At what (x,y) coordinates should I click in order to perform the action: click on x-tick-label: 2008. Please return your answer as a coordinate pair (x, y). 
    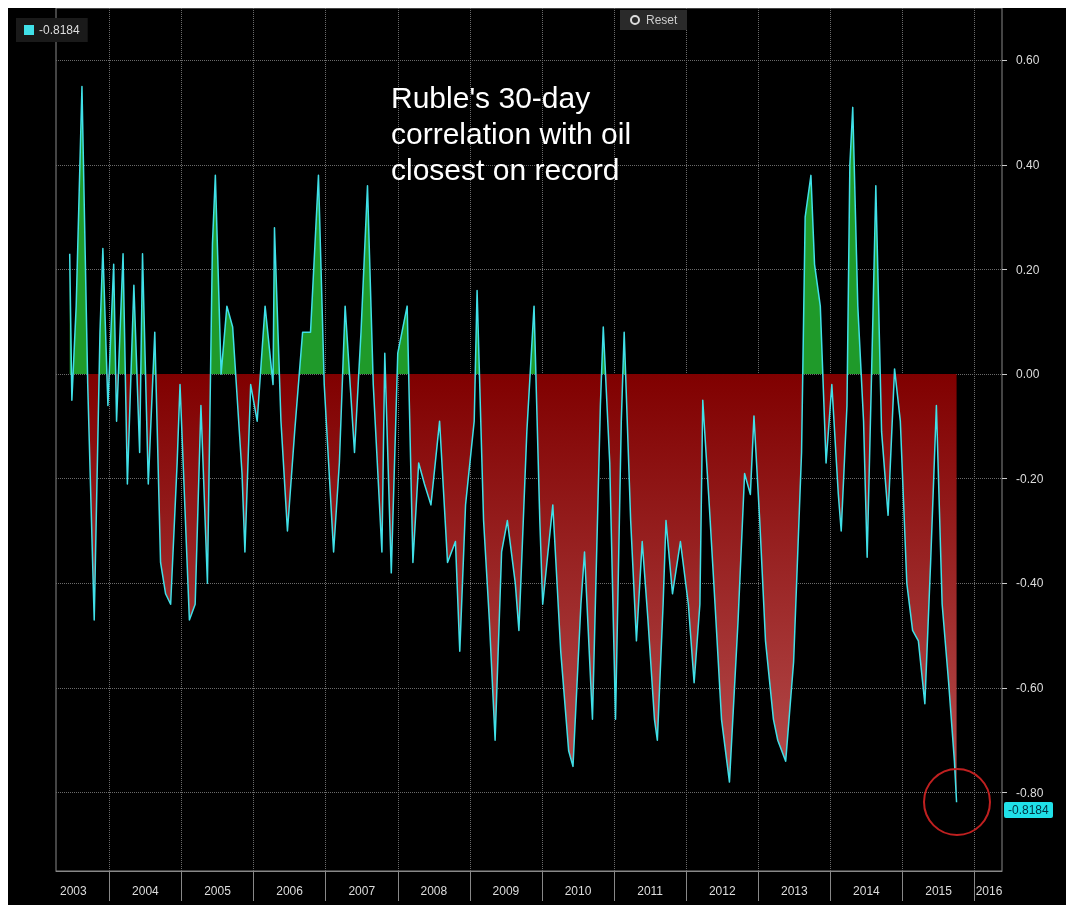
    Looking at the image, I should click on (434, 891).